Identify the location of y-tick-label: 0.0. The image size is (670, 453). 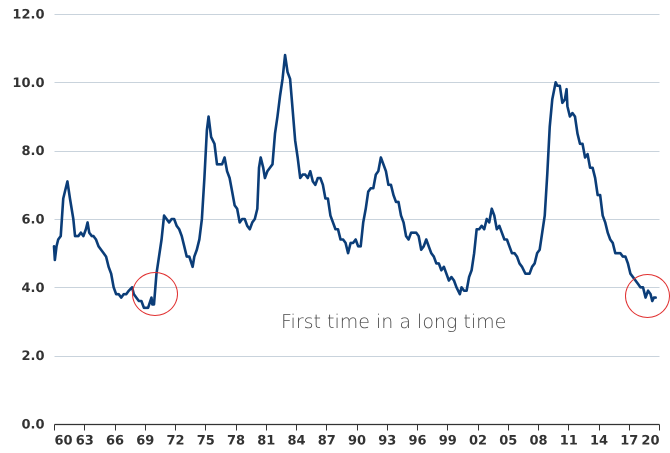
(32, 425).